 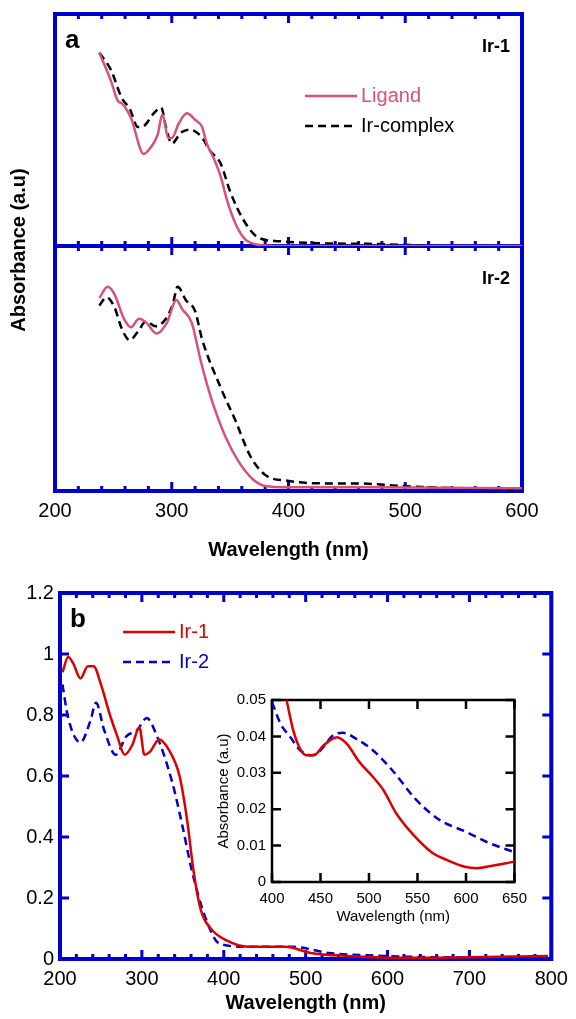 What do you see at coordinates (251, 771) in the screenshot?
I see `y-tick-label: 0.03` at bounding box center [251, 771].